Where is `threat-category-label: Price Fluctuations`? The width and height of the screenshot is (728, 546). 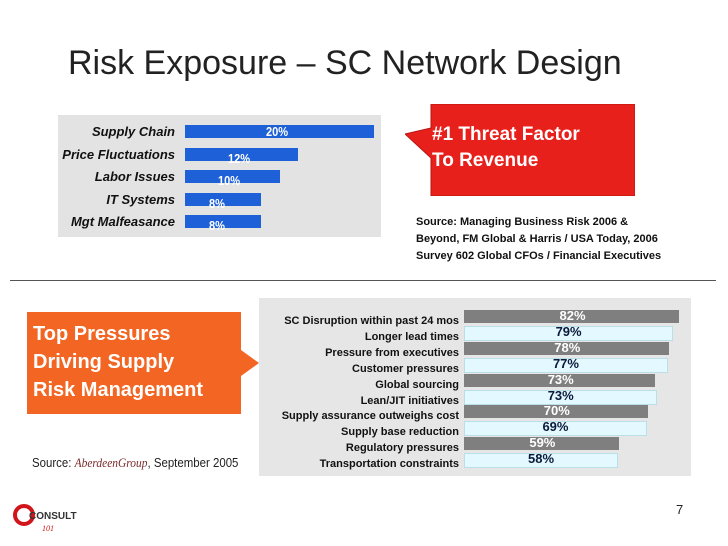
threat-category-label: Price Fluctuations is located at coordinates (118, 154).